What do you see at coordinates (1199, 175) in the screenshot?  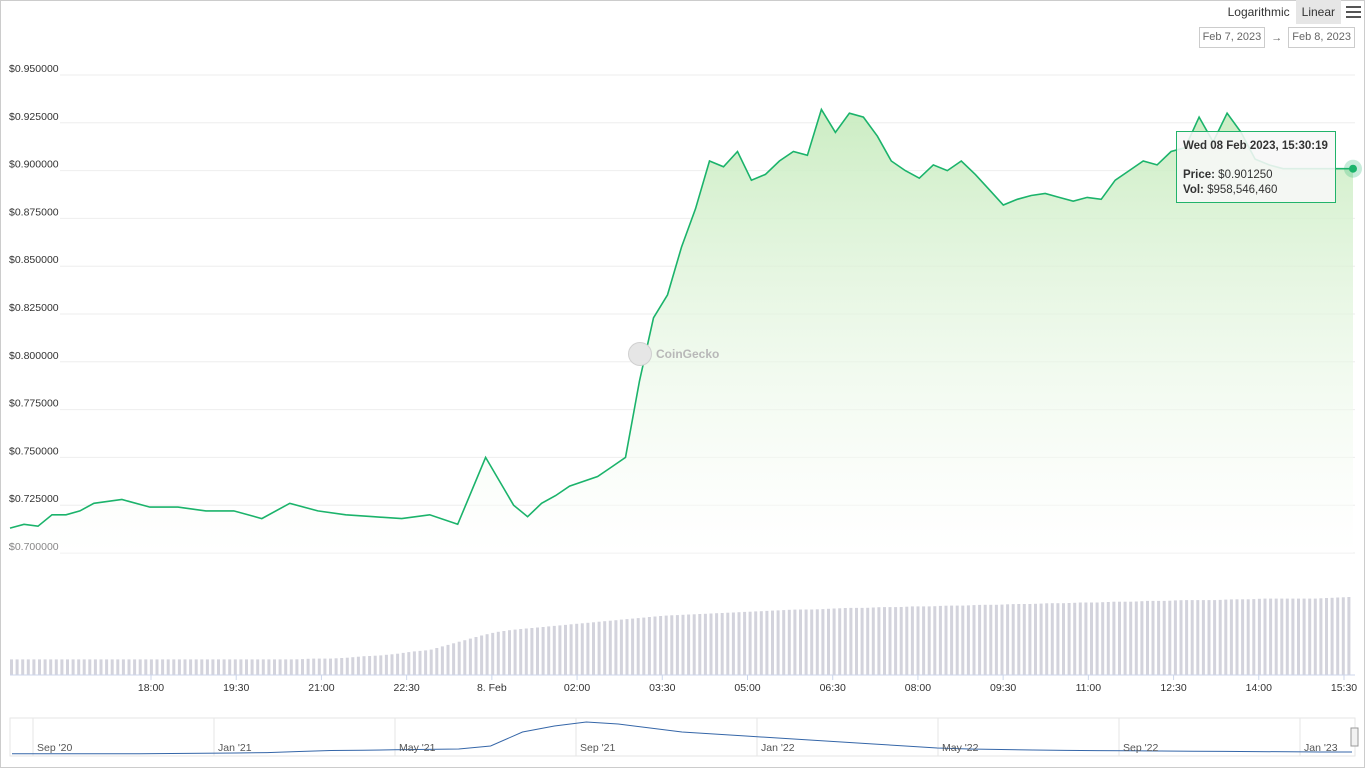 I see `tooltip-price-label: Price:` at bounding box center [1199, 175].